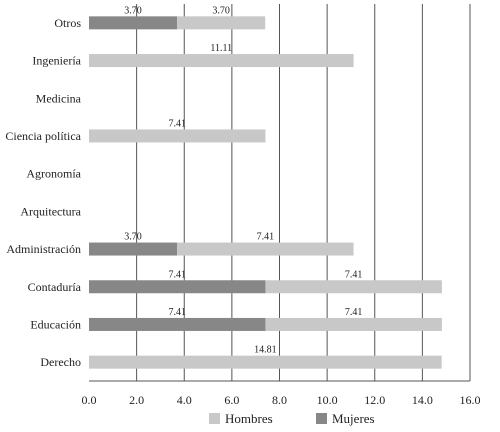  I want to click on x-tick-label: 12.0, so click(374, 400).